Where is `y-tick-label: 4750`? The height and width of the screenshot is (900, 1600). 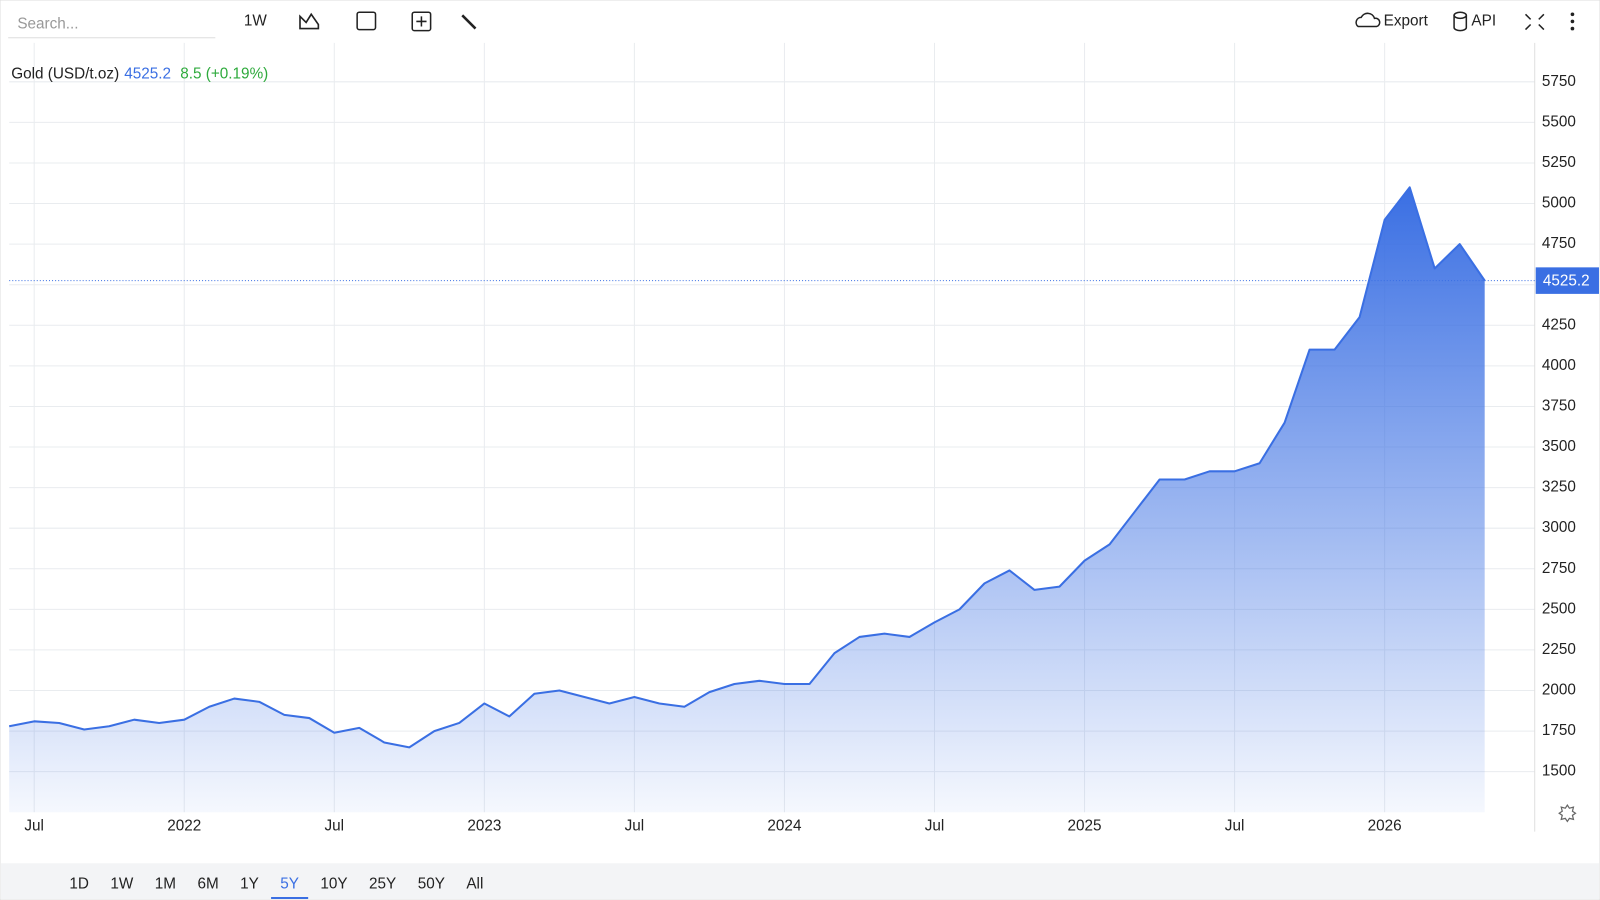
y-tick-label: 4750 is located at coordinates (1559, 243).